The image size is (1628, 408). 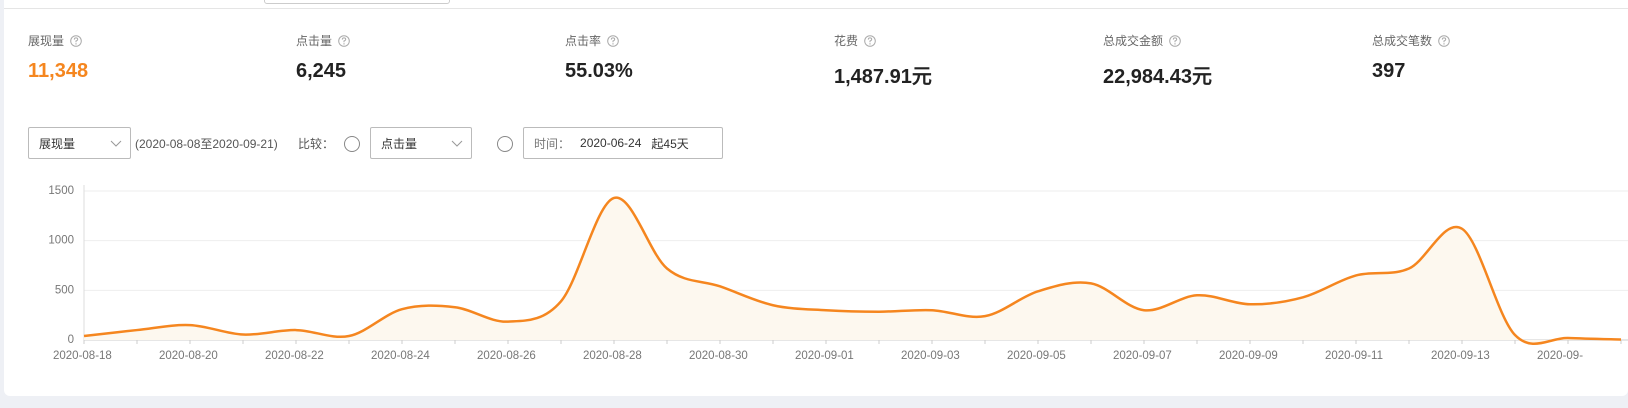 What do you see at coordinates (206, 144) in the screenshot?
I see `date-range: (2020-08-08至2020-09-21)` at bounding box center [206, 144].